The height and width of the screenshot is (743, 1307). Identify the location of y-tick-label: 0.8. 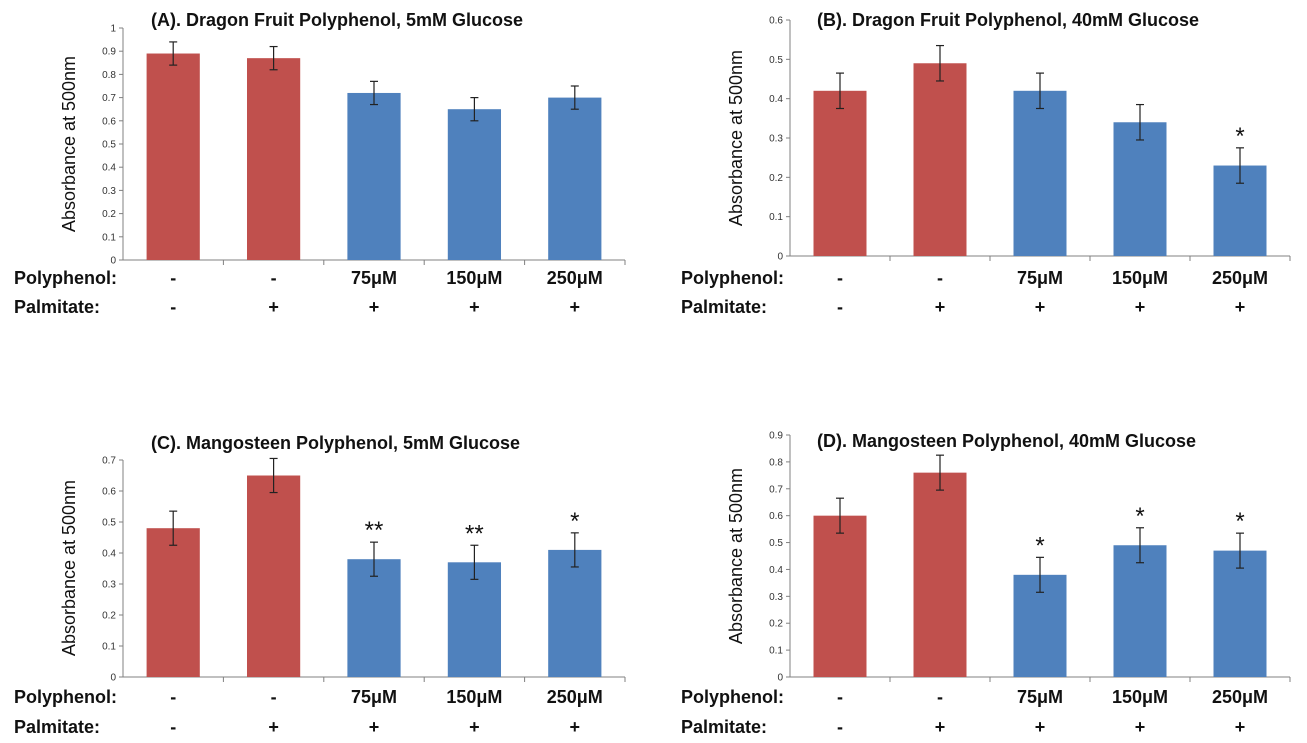
(109, 75).